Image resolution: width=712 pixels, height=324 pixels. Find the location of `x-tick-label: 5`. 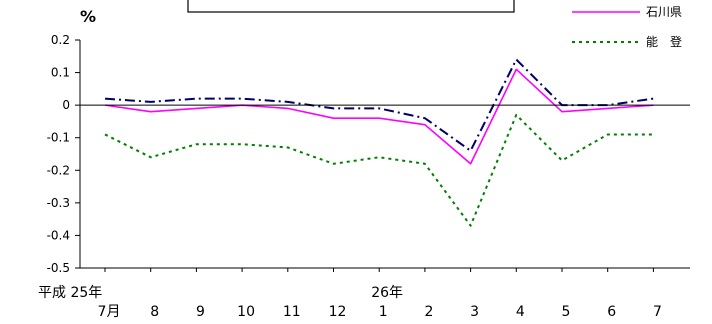

x-tick-label: 5 is located at coordinates (566, 312).